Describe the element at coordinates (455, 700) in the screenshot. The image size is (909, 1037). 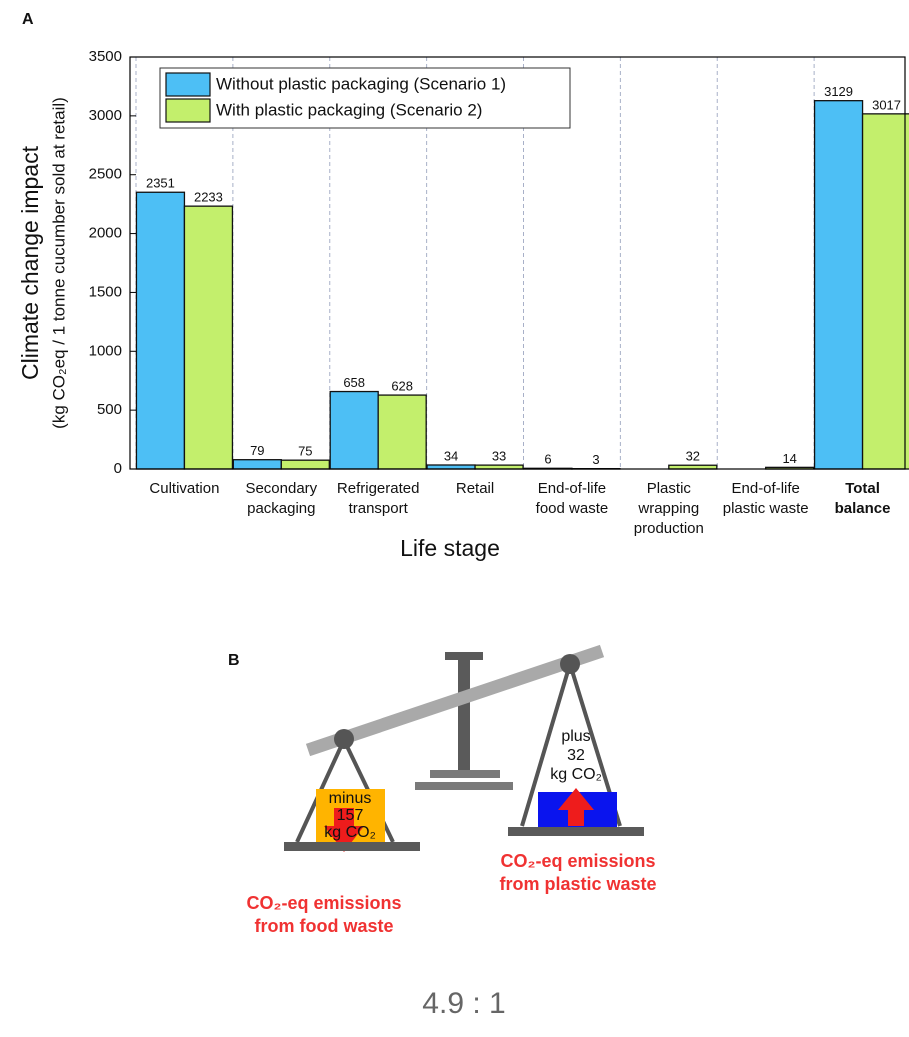
I see `beam` at that location.